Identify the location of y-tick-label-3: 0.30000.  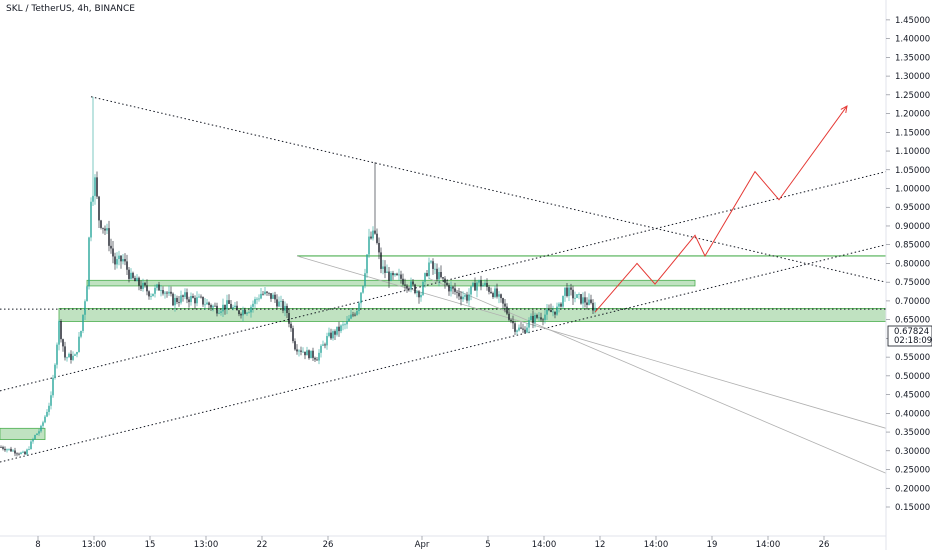
(912, 452).